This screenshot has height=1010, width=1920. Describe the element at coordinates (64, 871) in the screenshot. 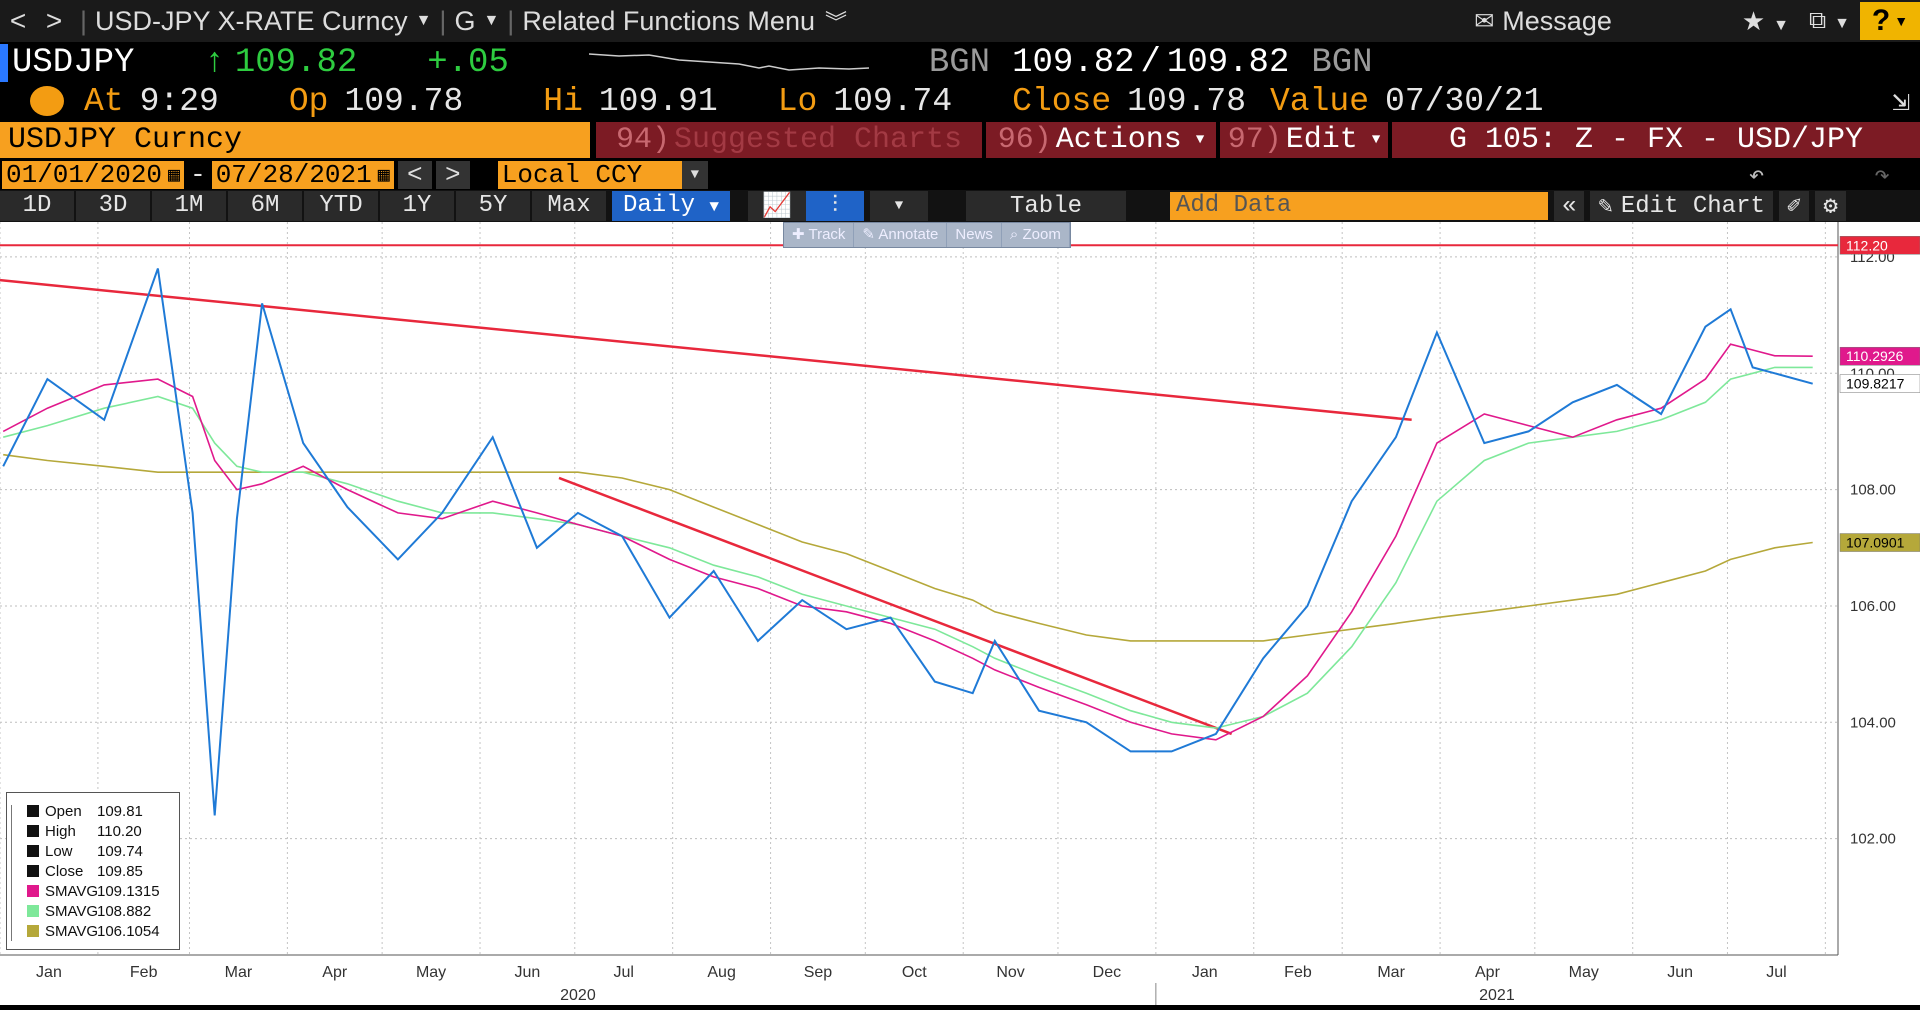

I see `legend-name: Close` at that location.